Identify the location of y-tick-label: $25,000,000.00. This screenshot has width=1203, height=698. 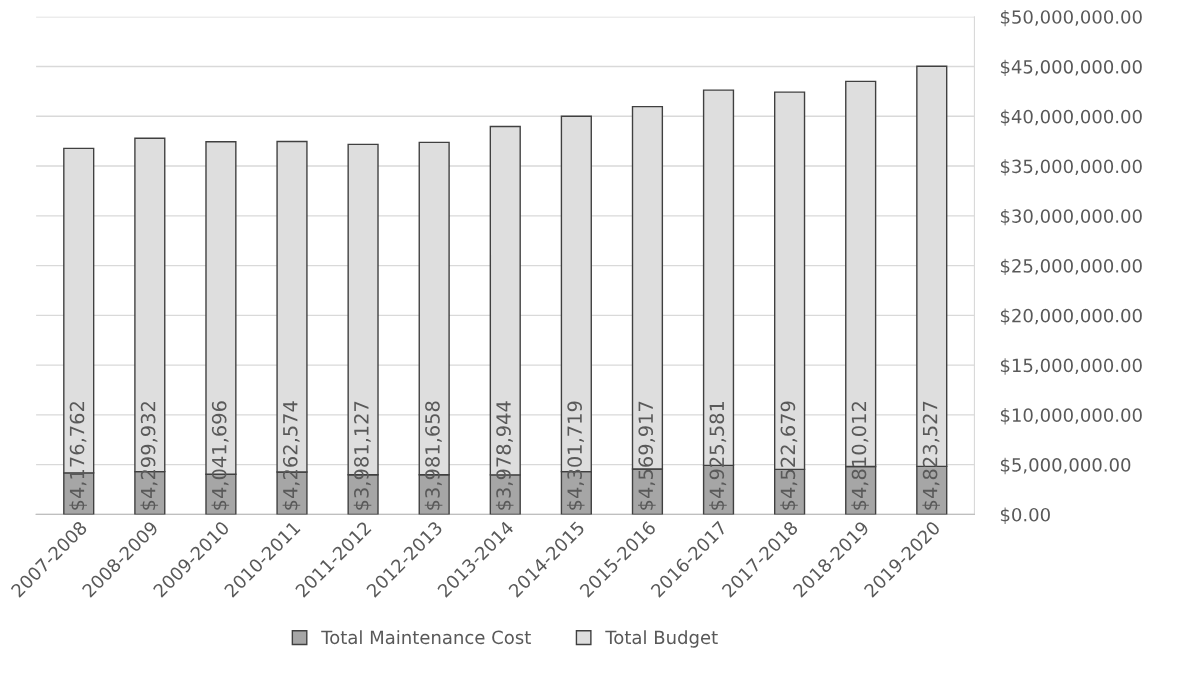
(1071, 267).